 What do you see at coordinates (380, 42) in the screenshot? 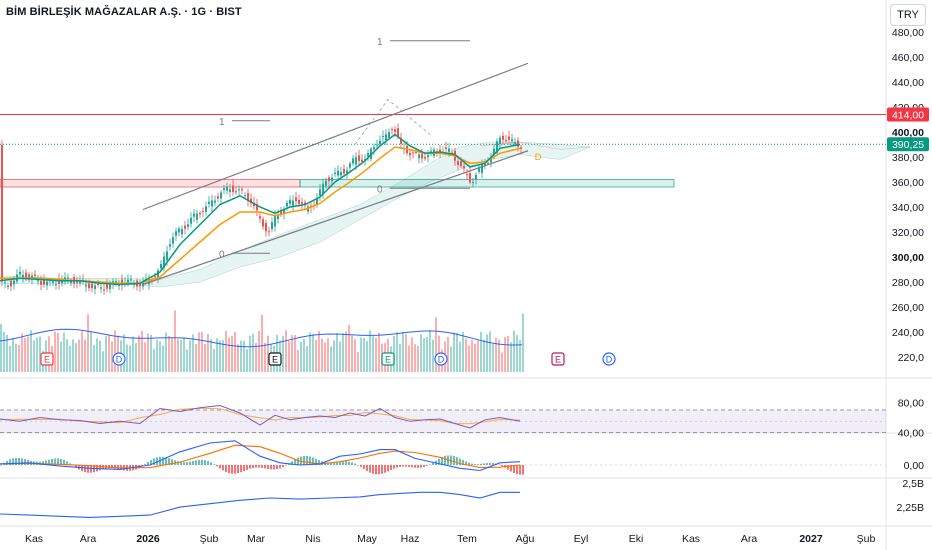
I see `fib-label-one: 1` at bounding box center [380, 42].